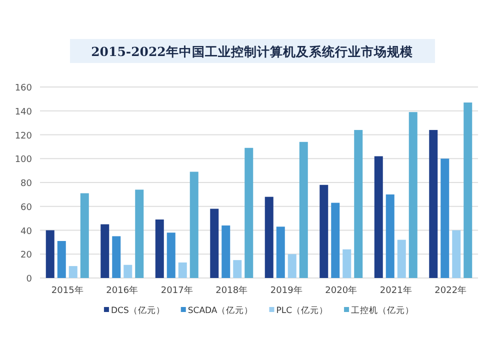  Describe the element at coordinates (176, 290) in the screenshot. I see `x-tick-label: 2017年` at that location.